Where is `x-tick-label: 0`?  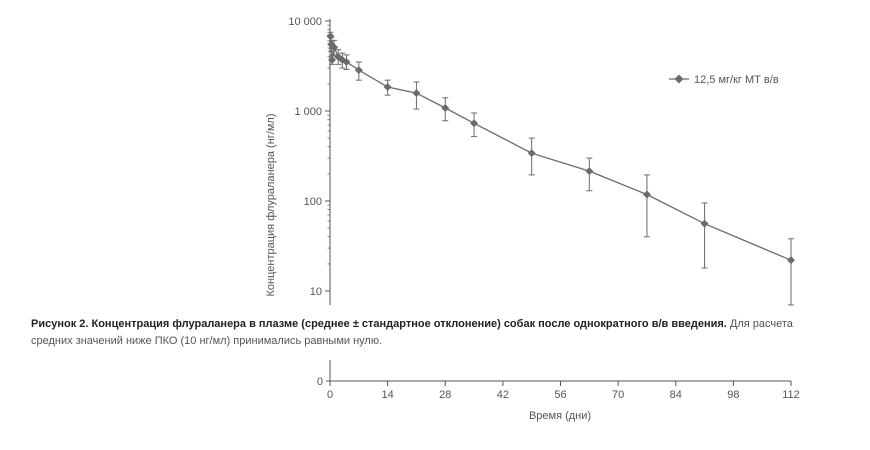
x-tick-label: 0 is located at coordinates (330, 395).